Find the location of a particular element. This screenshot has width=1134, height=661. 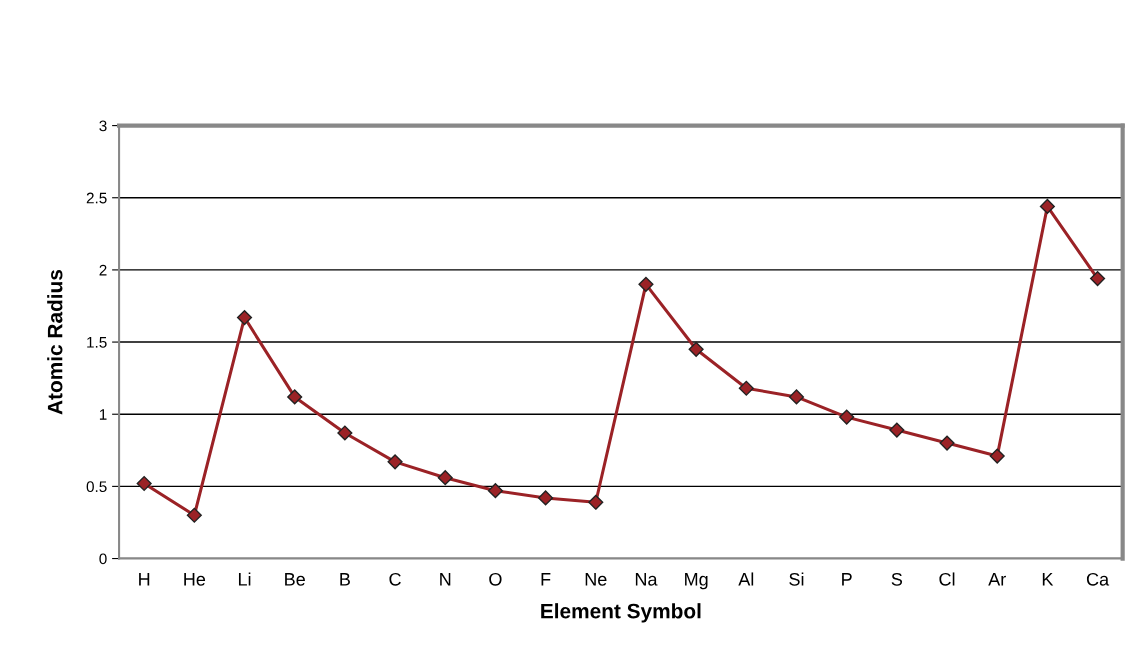

x-axis-title: Element Symbol is located at coordinates (621, 613).